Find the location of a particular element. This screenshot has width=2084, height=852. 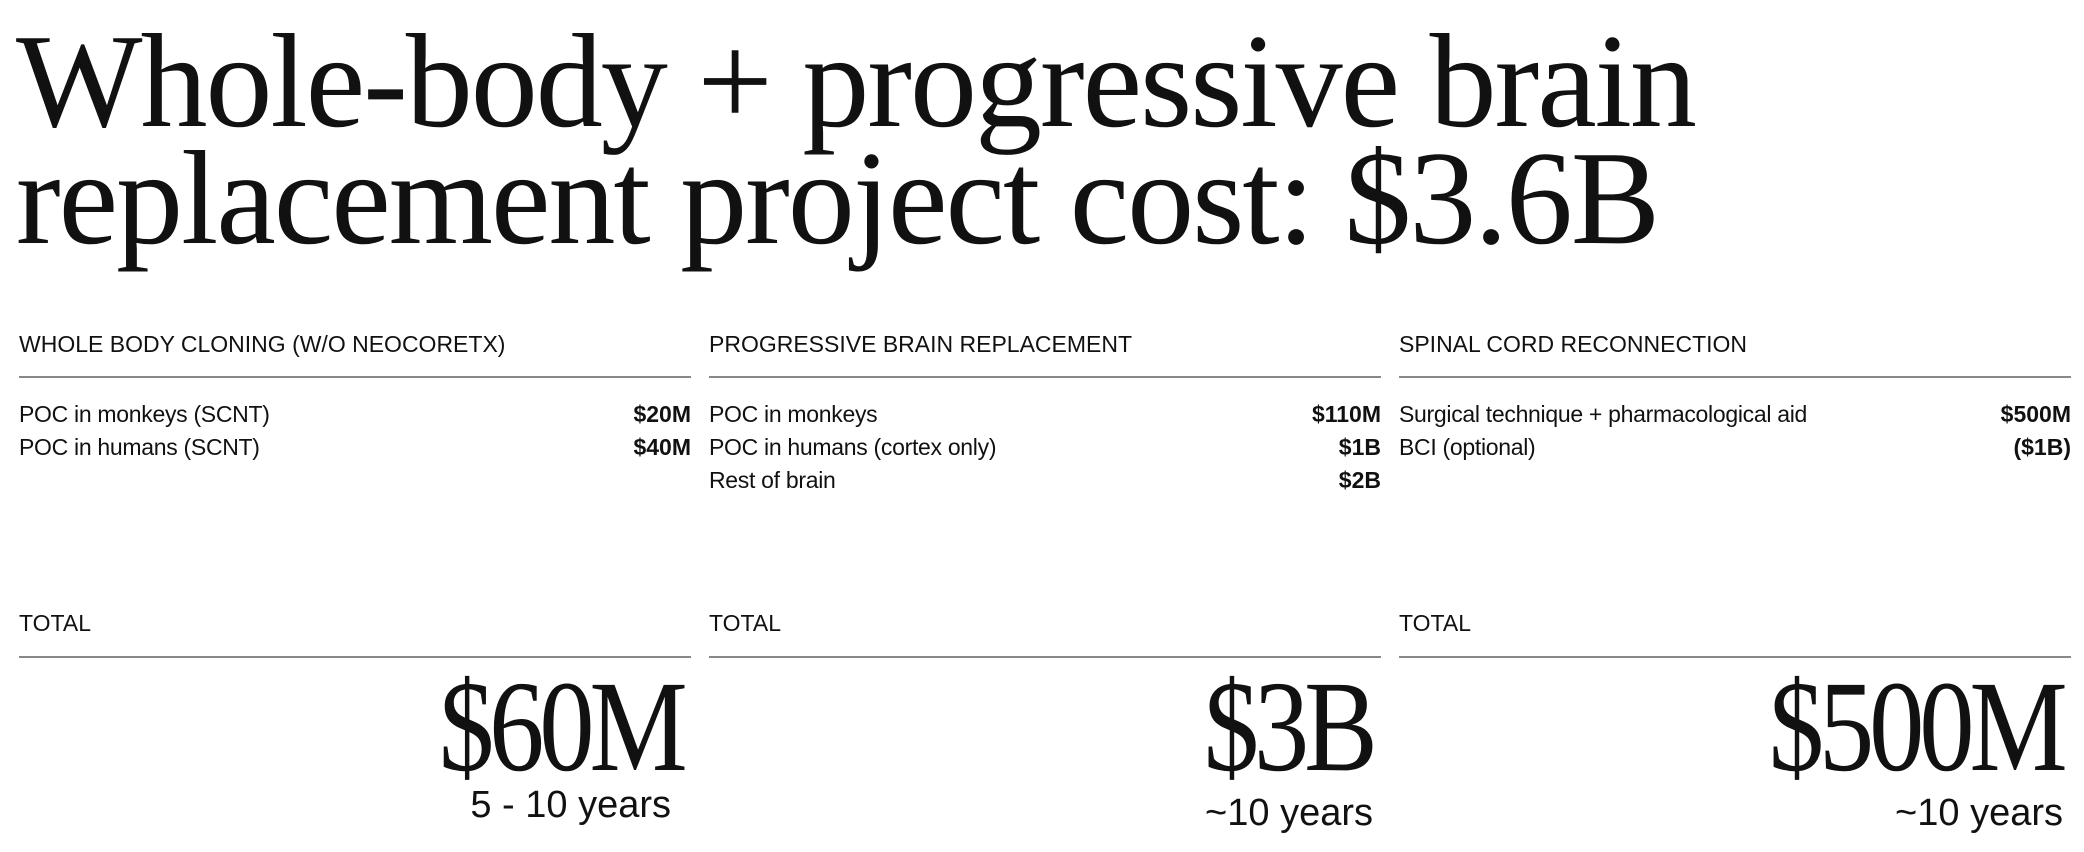

item-label: Surgical technique + pharmacological aid is located at coordinates (1603, 414).